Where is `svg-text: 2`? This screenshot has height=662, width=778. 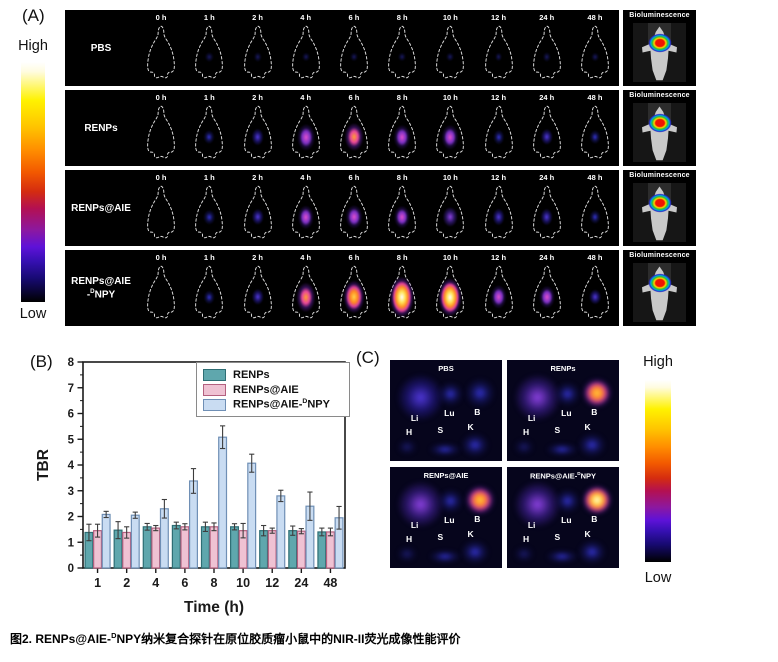 svg-text: 2 is located at coordinates (71, 518).